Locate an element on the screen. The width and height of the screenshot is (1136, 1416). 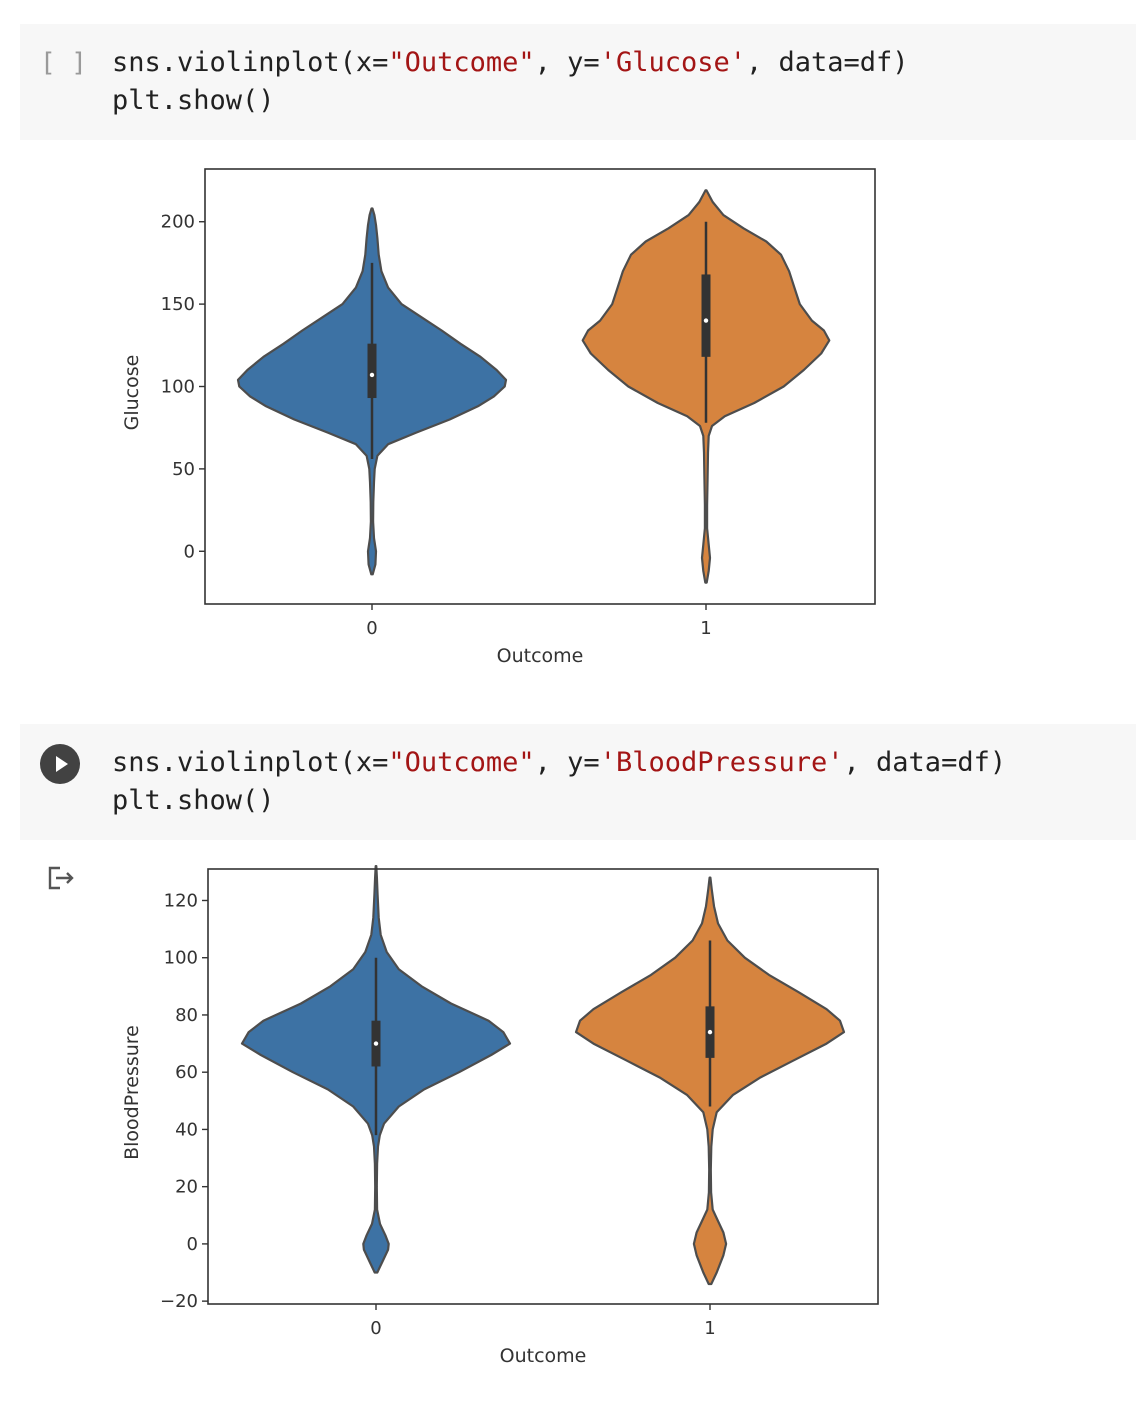
y-tick-label: 50 is located at coordinates (183, 469).